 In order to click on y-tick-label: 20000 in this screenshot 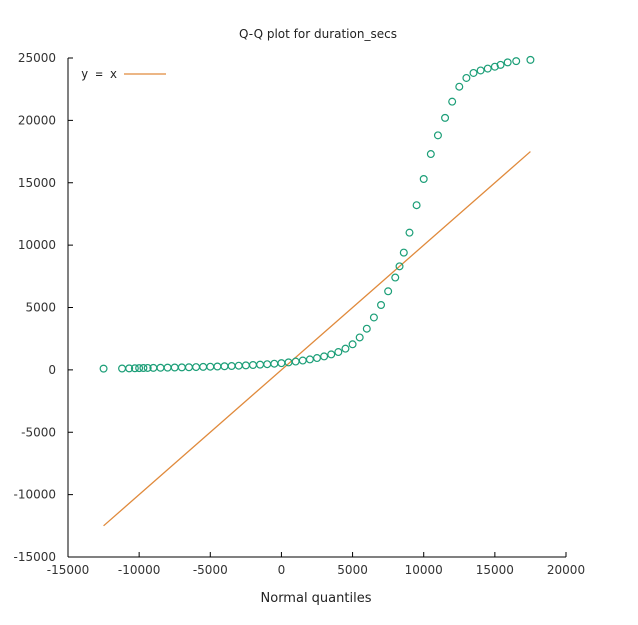, I will do `click(37, 120)`.